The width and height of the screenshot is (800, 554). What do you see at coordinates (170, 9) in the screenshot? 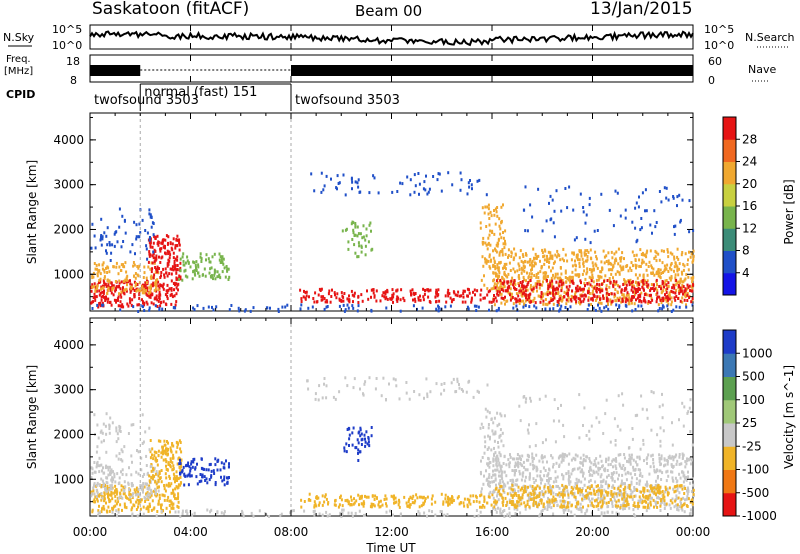
I see `station-title: Saskatoon (fitACF)` at bounding box center [170, 9].